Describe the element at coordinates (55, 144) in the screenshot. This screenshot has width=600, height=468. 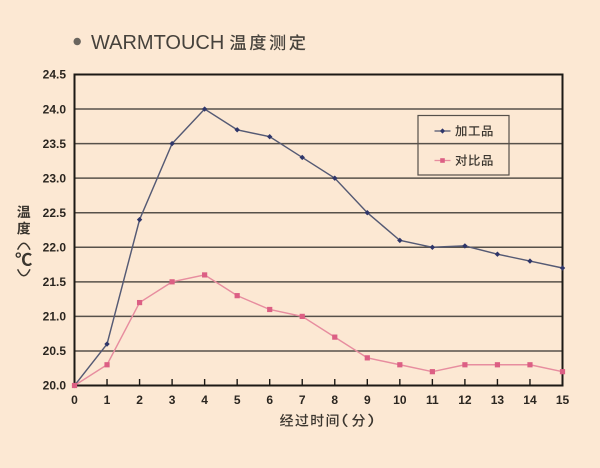
I see `svg-text: 23.5` at that location.